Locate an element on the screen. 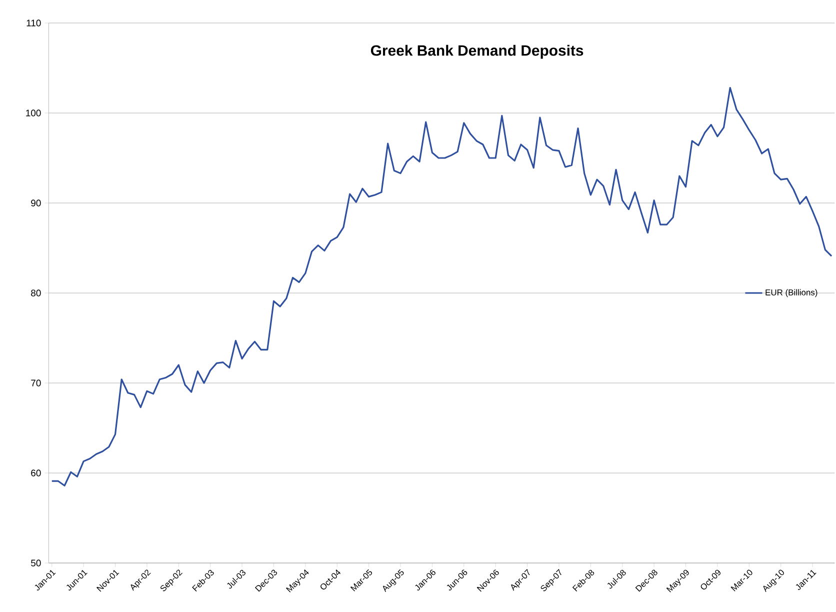 The image size is (836, 612). y-tick-label: 50 is located at coordinates (36, 563).